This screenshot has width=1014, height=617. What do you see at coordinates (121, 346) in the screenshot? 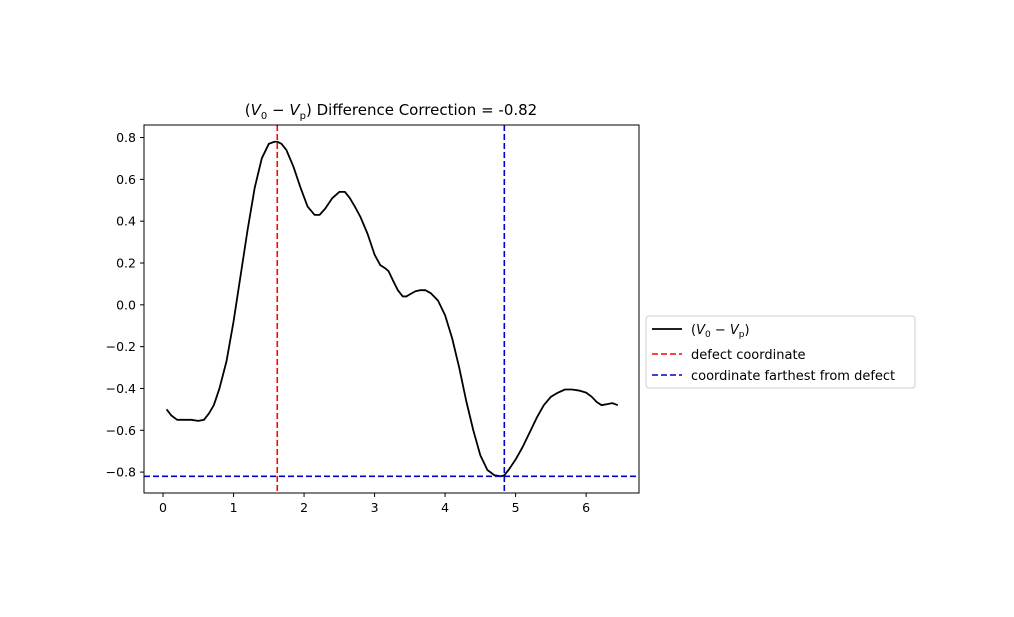
I see `y-tick-label: −0.2` at bounding box center [121, 346].